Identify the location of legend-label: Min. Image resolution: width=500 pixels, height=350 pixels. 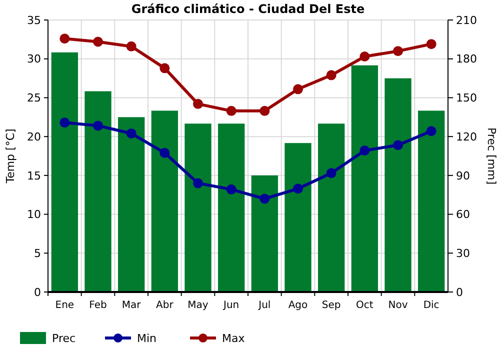
(147, 338).